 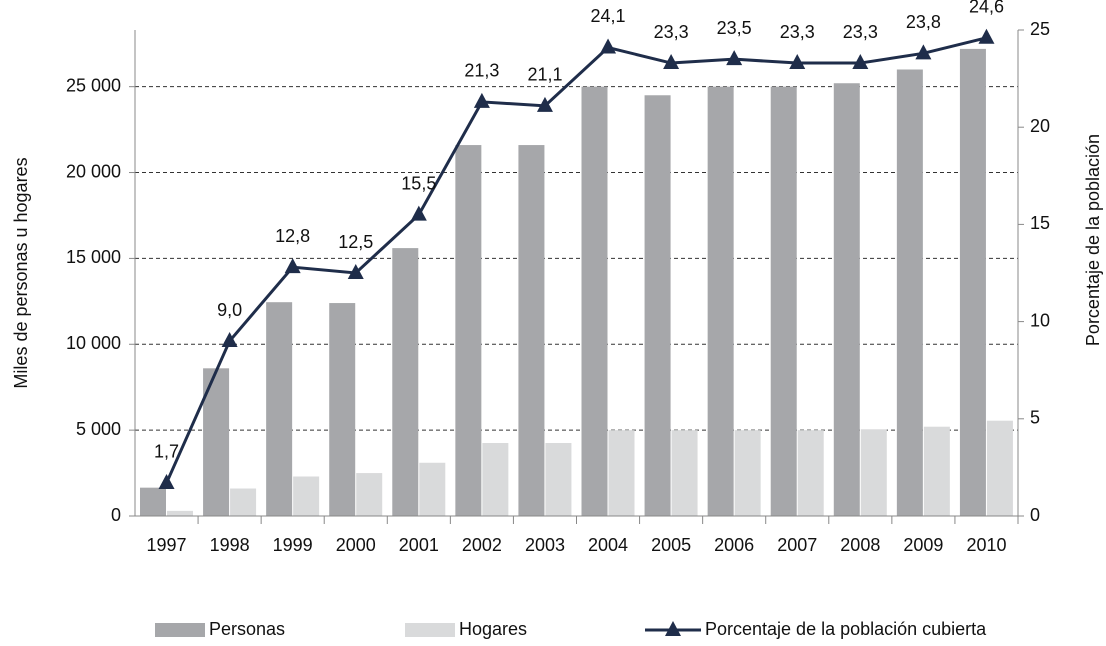 I want to click on x-tick-label: 2005, so click(x=671, y=545).